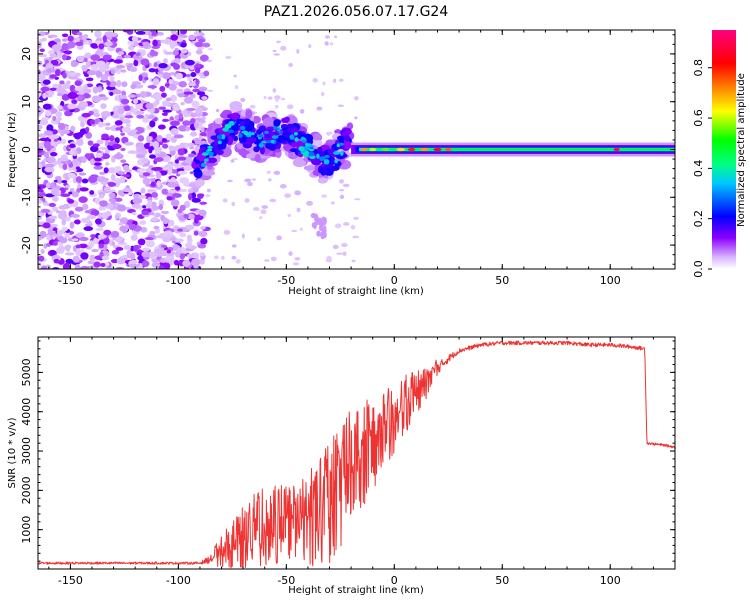 This screenshot has height=600, width=750. What do you see at coordinates (325, 229) in the screenshot?
I see `fragment-tail` at bounding box center [325, 229].